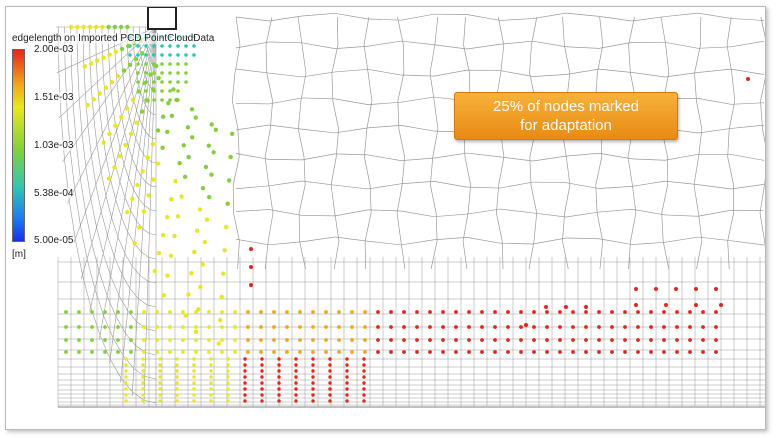  Describe the element at coordinates (566, 106) in the screenshot. I see `callout-line-1: 25% of nodes marked` at that location.